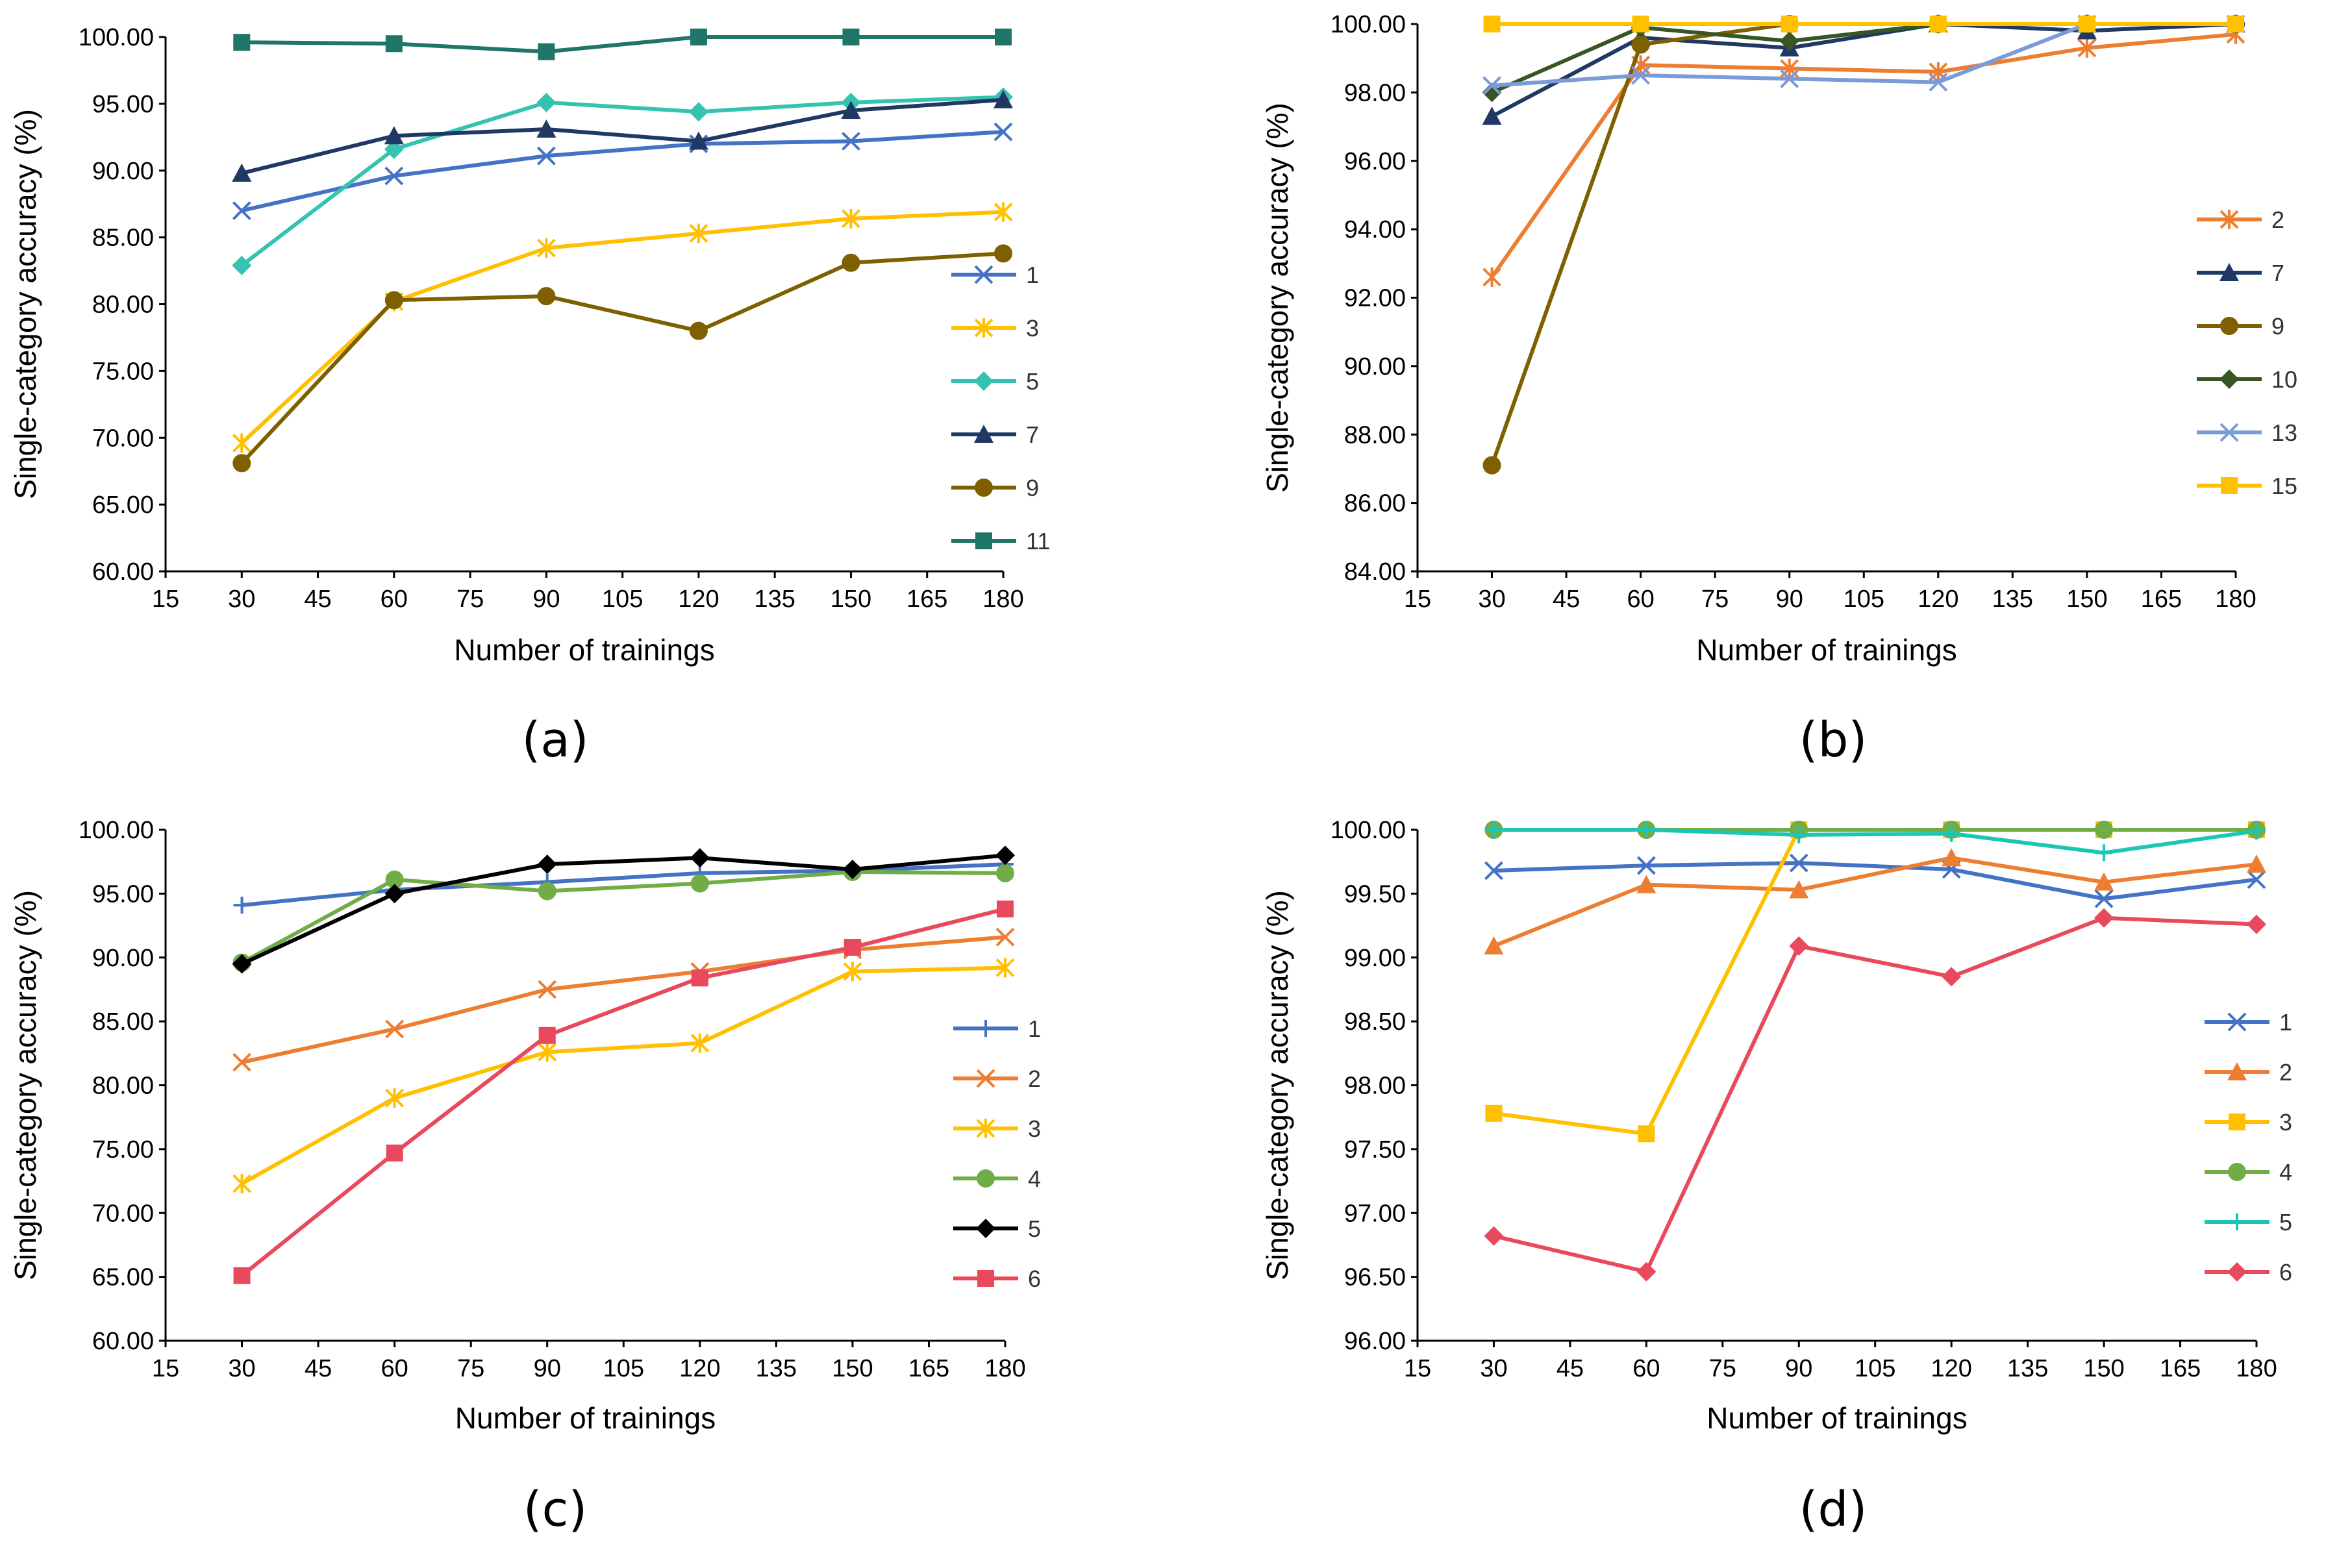 The width and height of the screenshot is (2350, 1568). I want to click on x-tick-label: 165, so click(2180, 1368).